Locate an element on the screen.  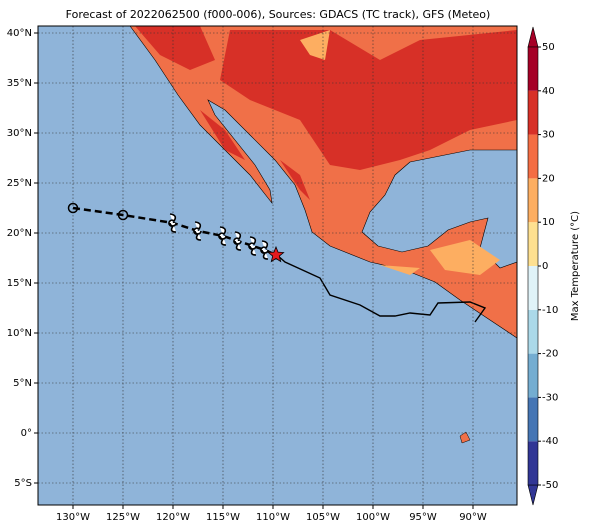
x-tick-label: 90°W is located at coordinates (473, 517).